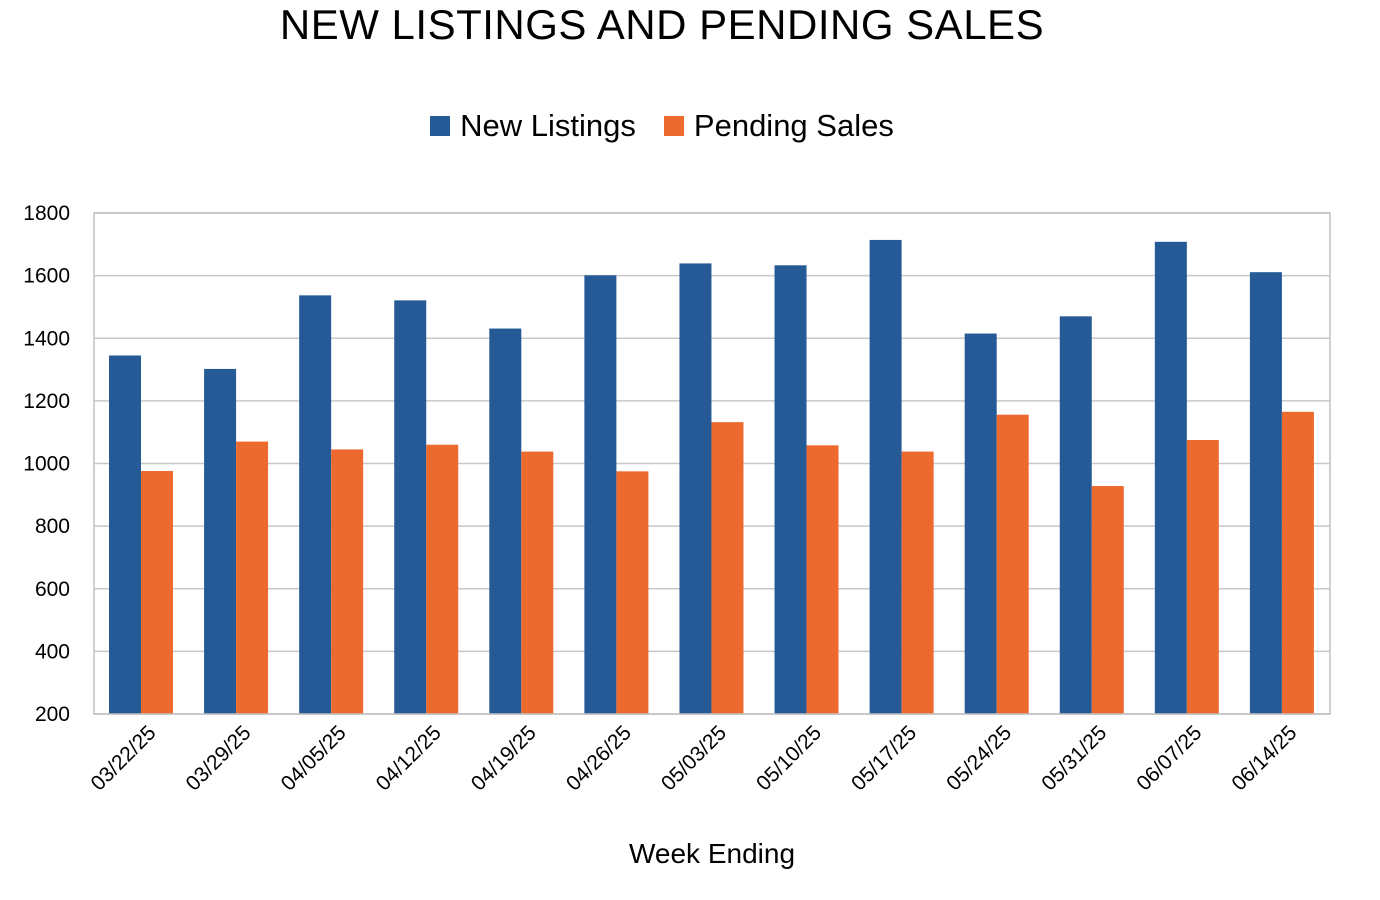  I want to click on legend-item-pending-sales: Pending Sales, so click(778, 126).